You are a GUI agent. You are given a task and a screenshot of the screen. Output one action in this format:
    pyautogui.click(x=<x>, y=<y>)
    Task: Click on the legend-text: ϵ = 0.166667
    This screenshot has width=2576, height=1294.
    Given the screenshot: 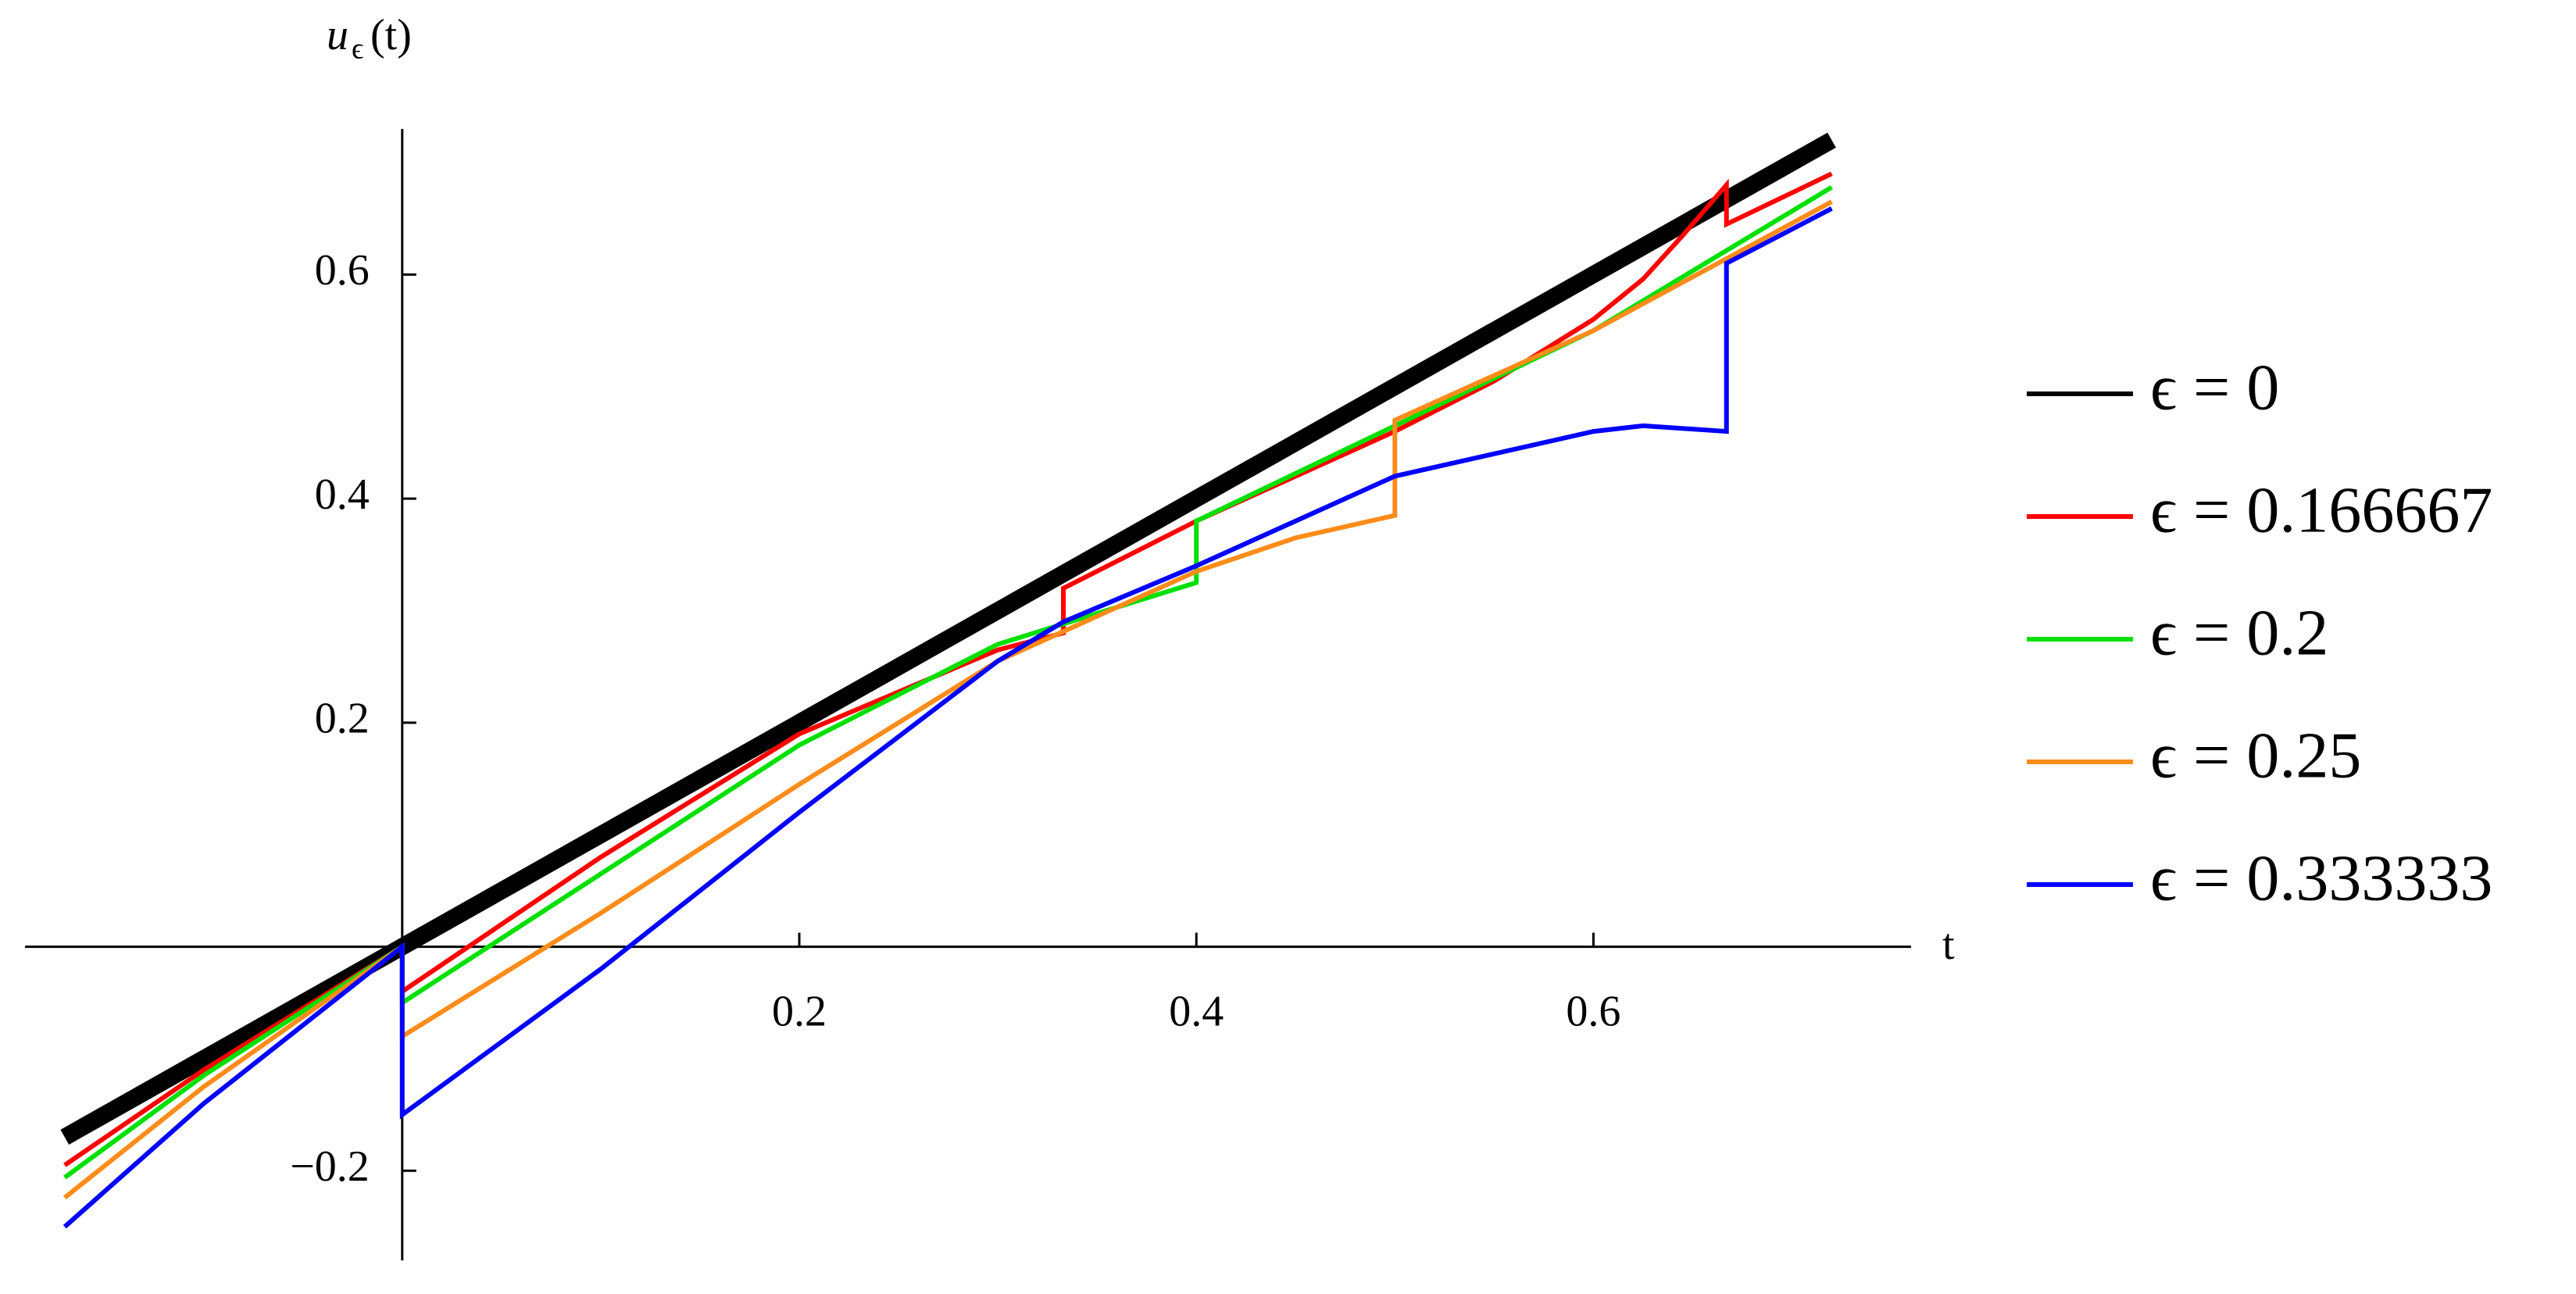 What is the action you would take?
    pyautogui.click(x=2321, y=510)
    